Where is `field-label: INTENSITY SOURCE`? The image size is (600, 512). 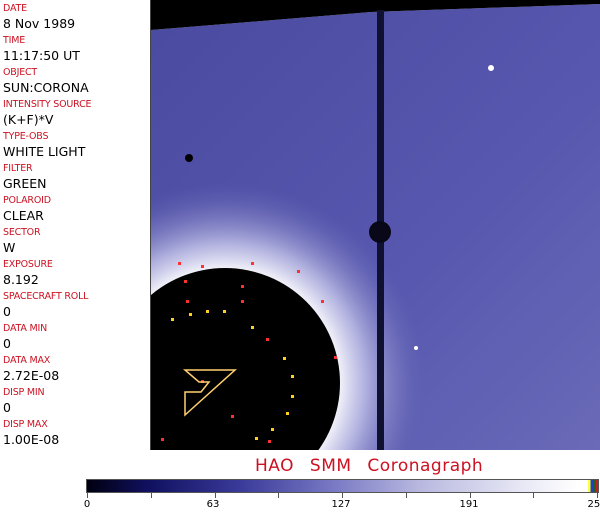
field-label: INTENSITY SOURCE is located at coordinates (47, 104).